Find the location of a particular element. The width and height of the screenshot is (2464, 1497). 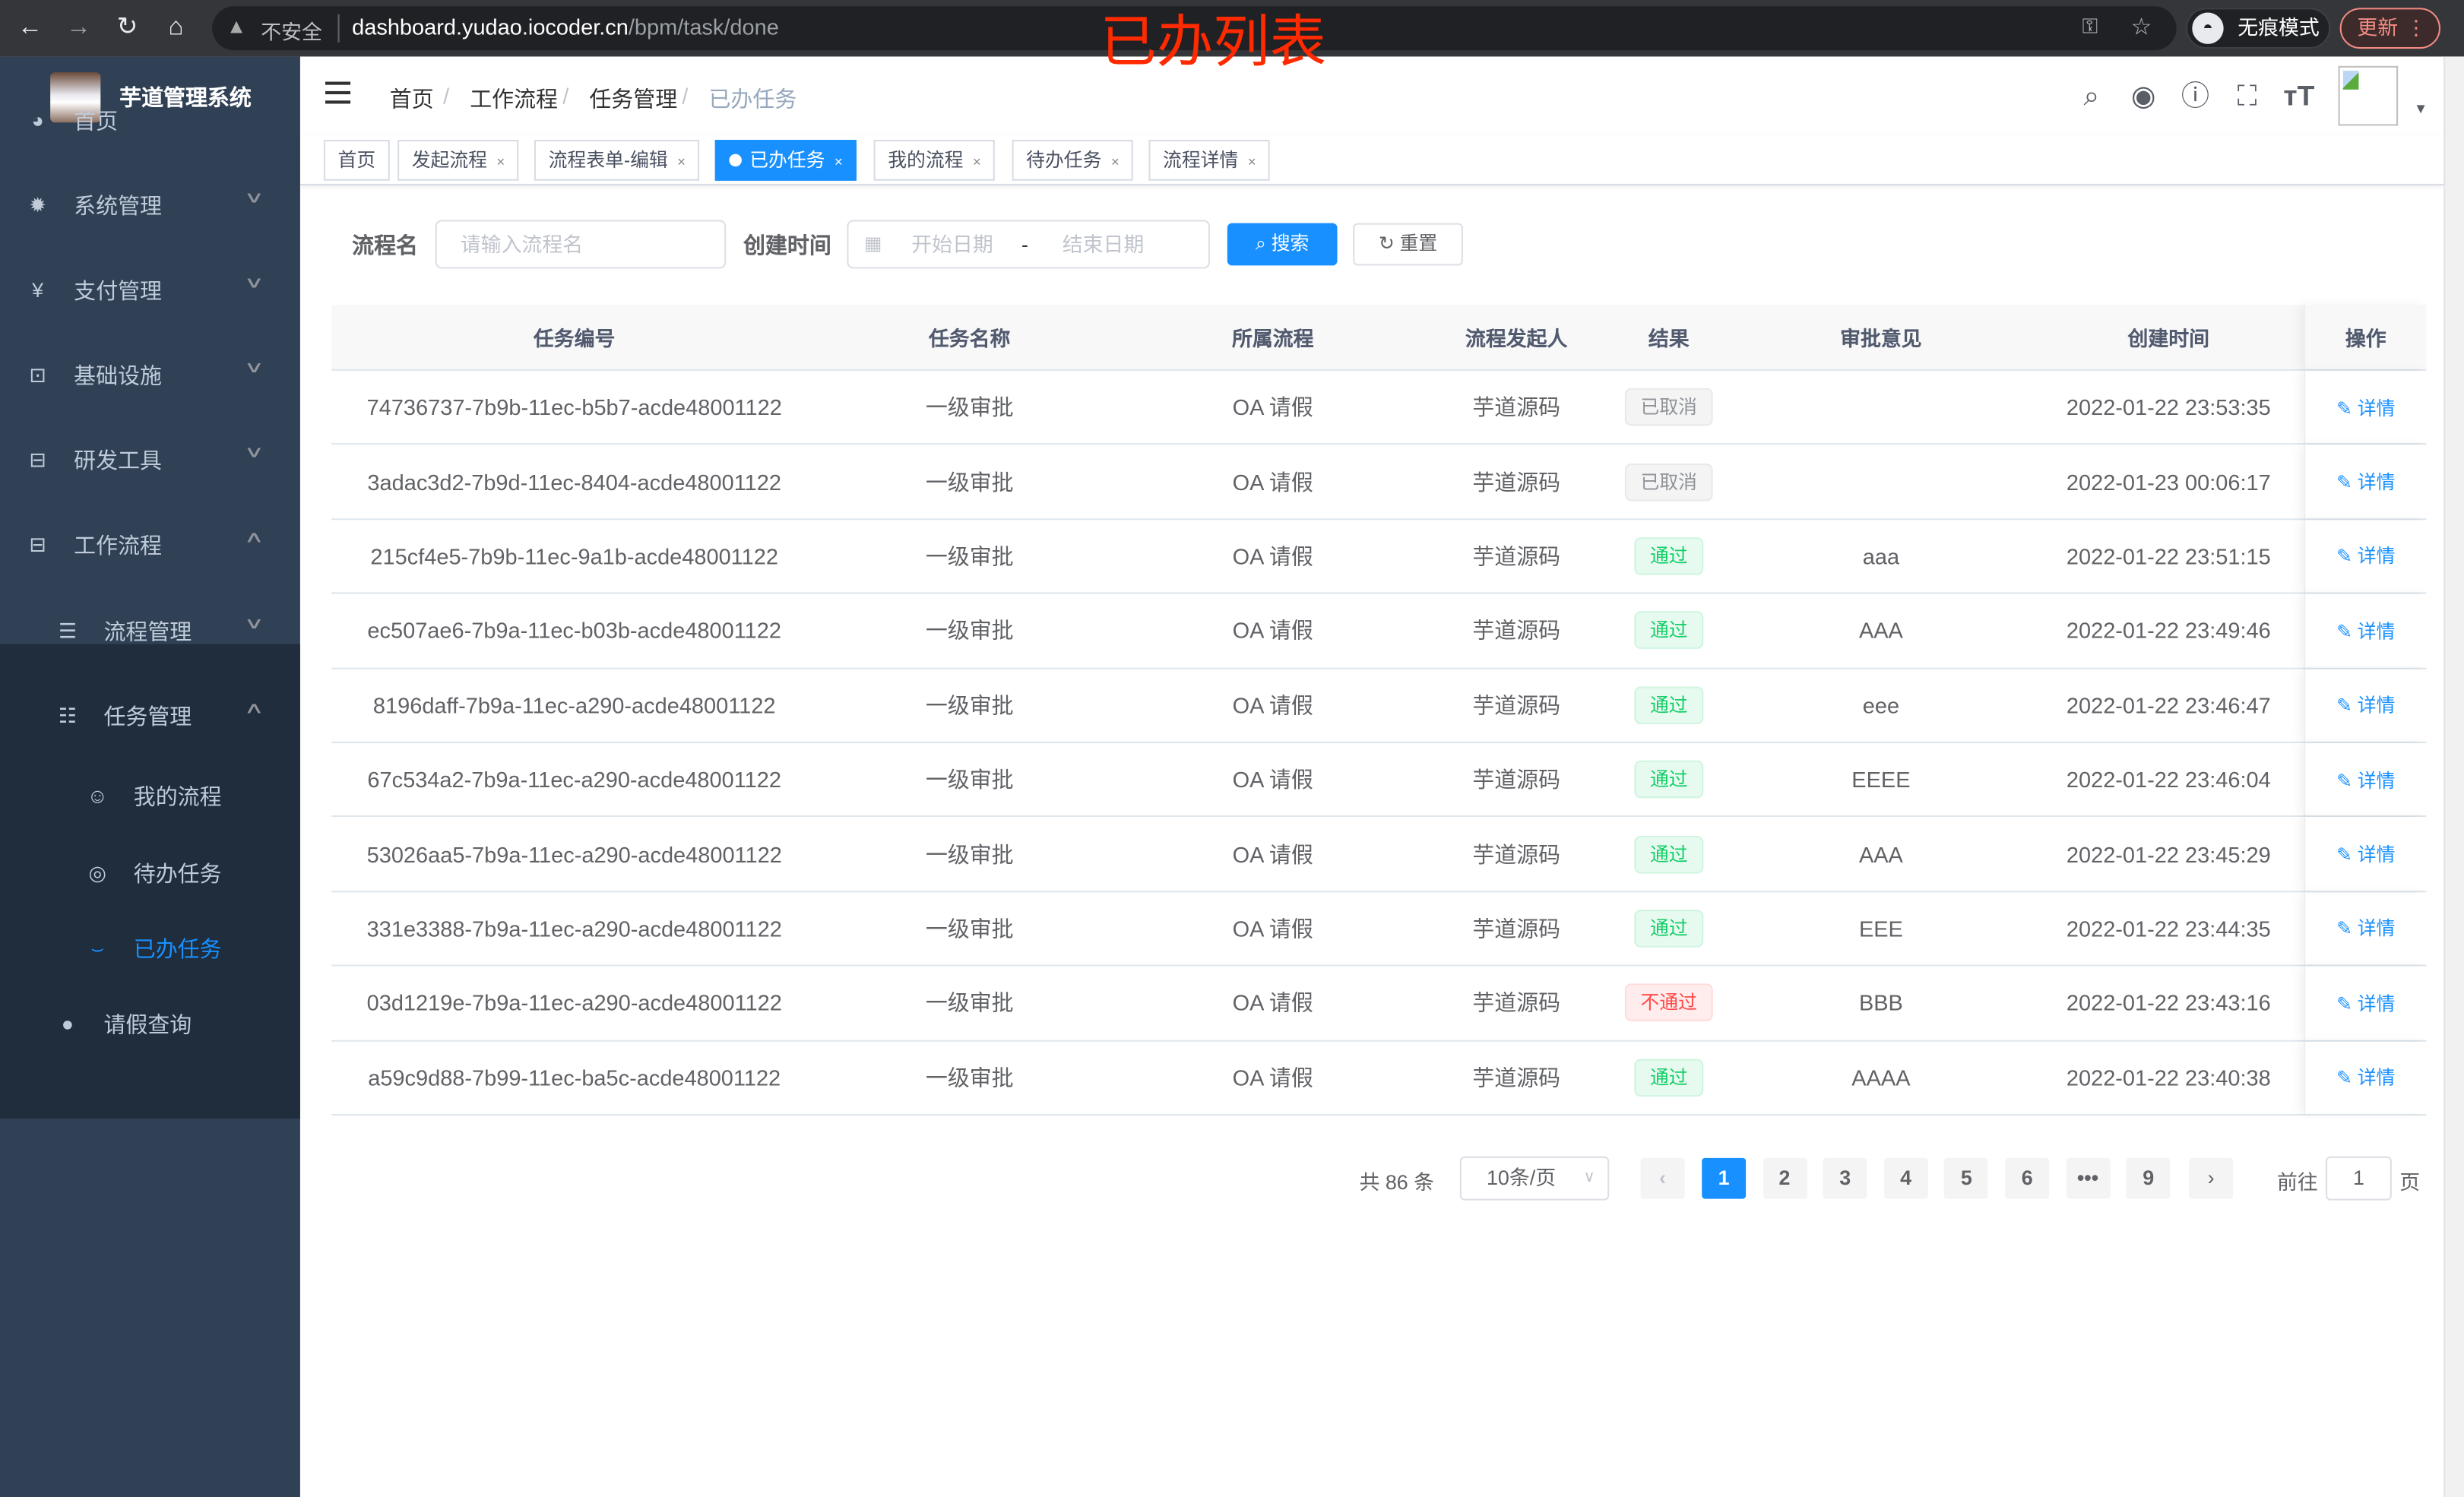

reset-button: ↻ 重置 is located at coordinates (1408, 244).